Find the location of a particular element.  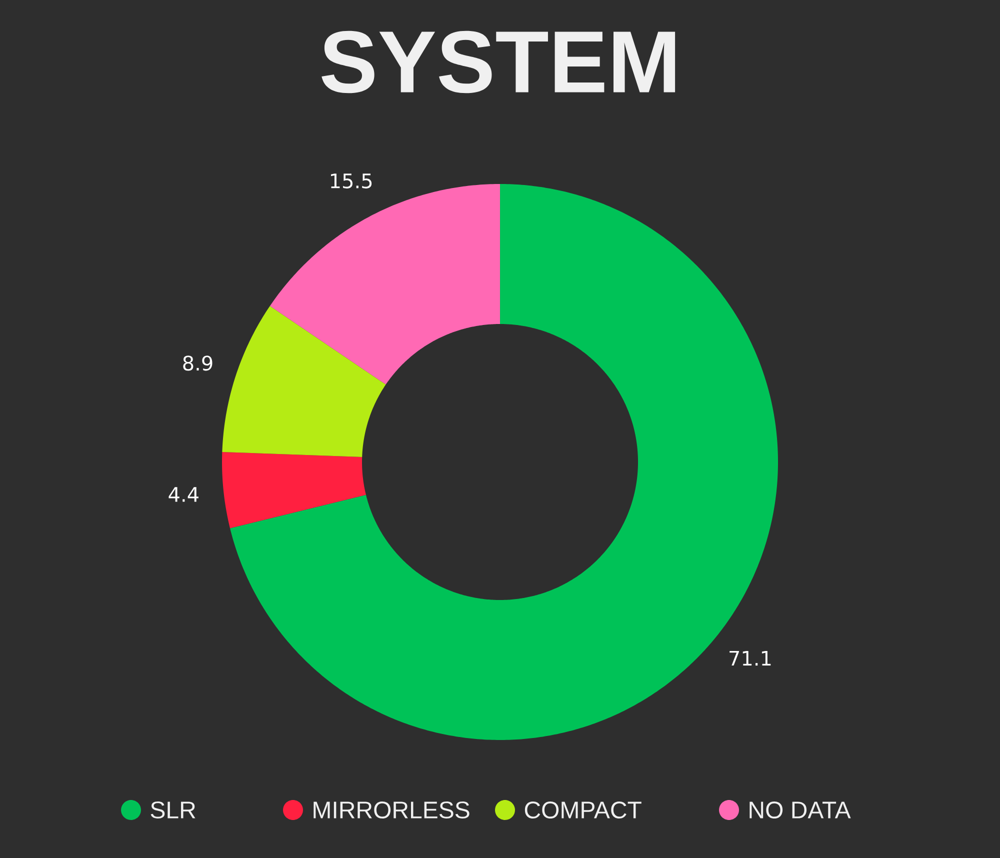

legend-label: NO DATA is located at coordinates (800, 809).